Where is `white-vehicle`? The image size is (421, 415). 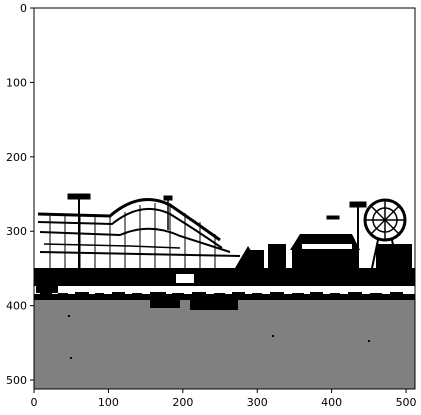 white-vehicle is located at coordinates (185, 278).